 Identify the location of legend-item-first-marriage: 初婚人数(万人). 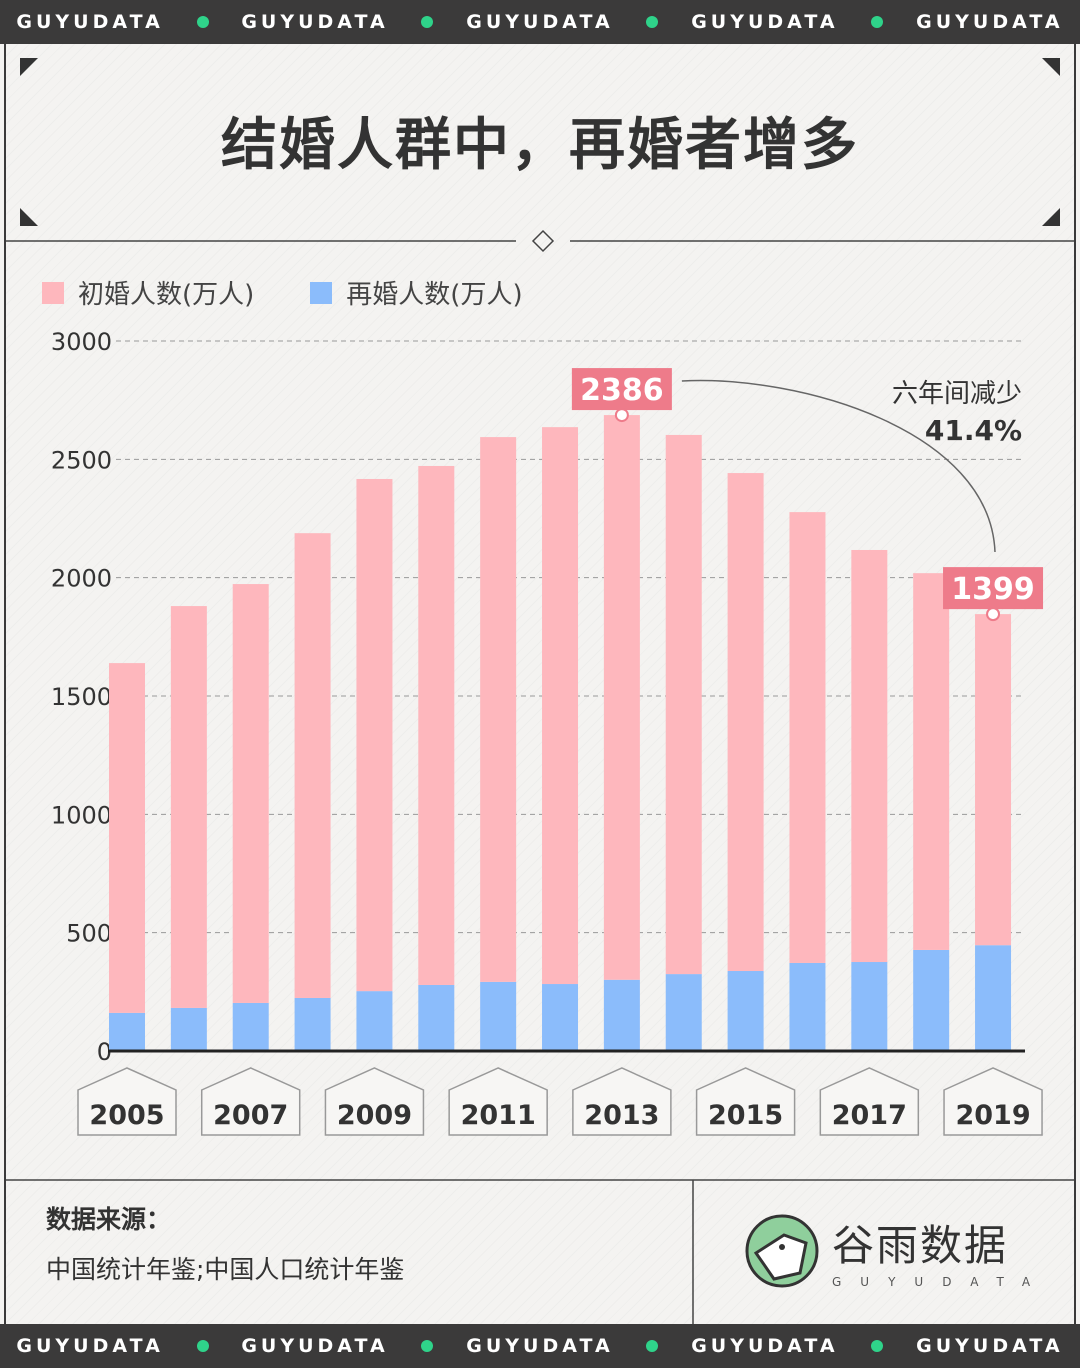
(148, 292).